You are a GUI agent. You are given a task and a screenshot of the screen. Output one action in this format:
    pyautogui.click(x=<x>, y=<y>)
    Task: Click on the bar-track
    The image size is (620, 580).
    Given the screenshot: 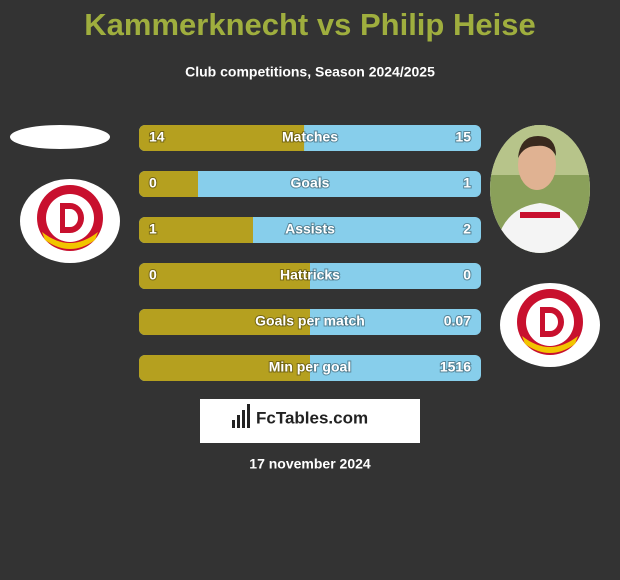 What is the action you would take?
    pyautogui.click(x=310, y=184)
    